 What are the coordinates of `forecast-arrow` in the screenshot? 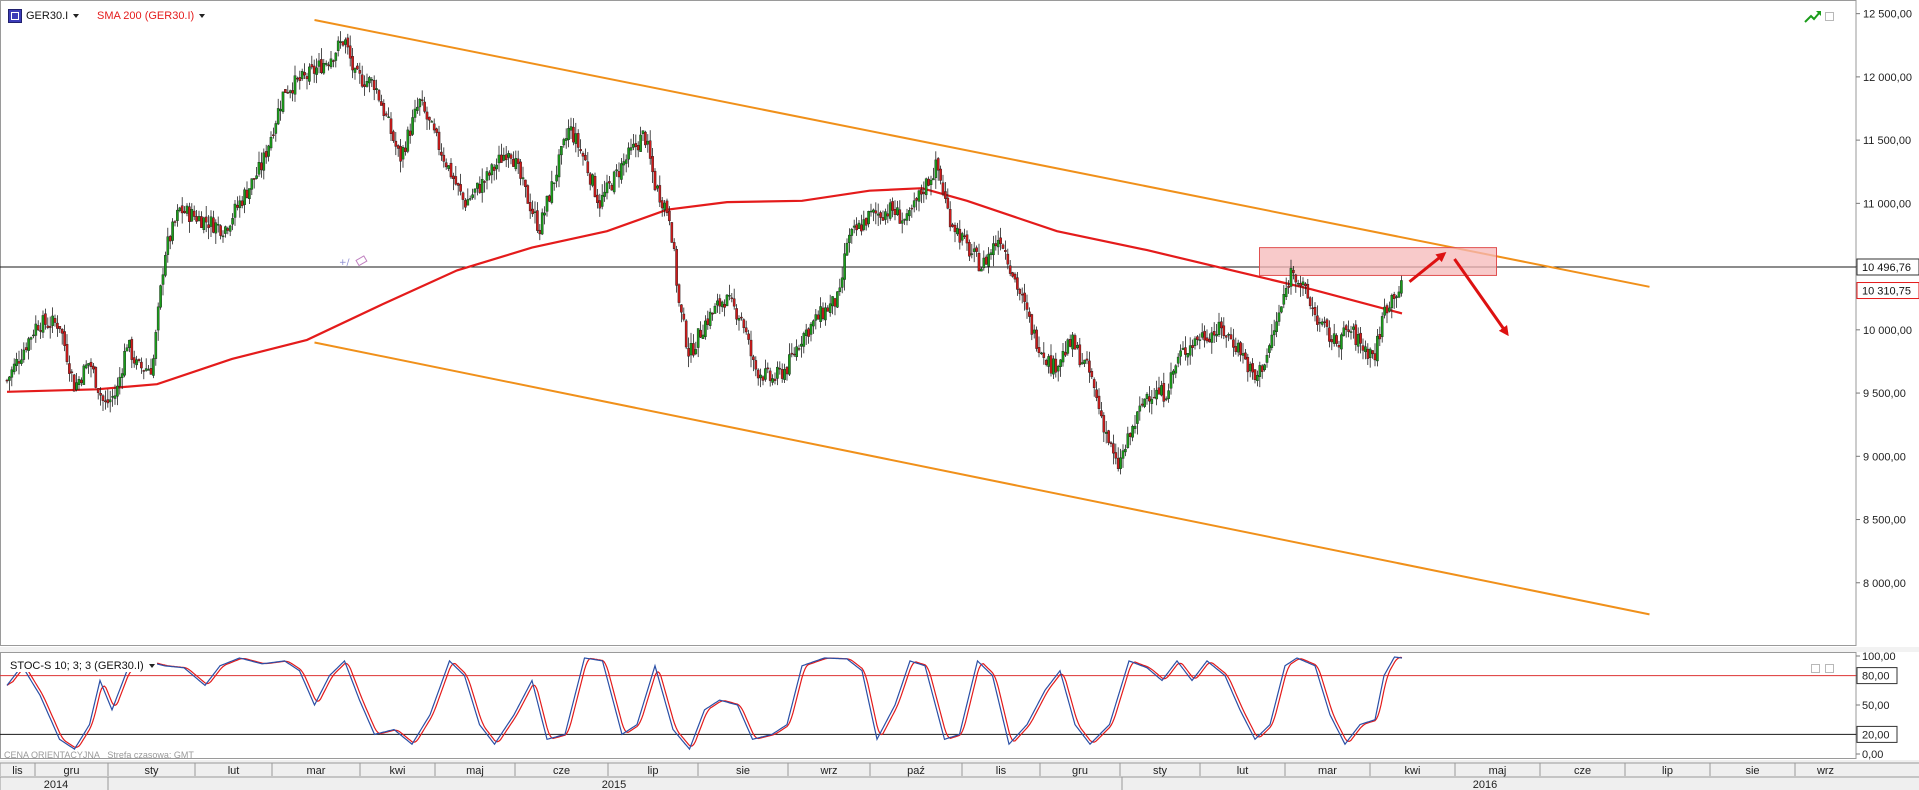 It's located at (1427, 267).